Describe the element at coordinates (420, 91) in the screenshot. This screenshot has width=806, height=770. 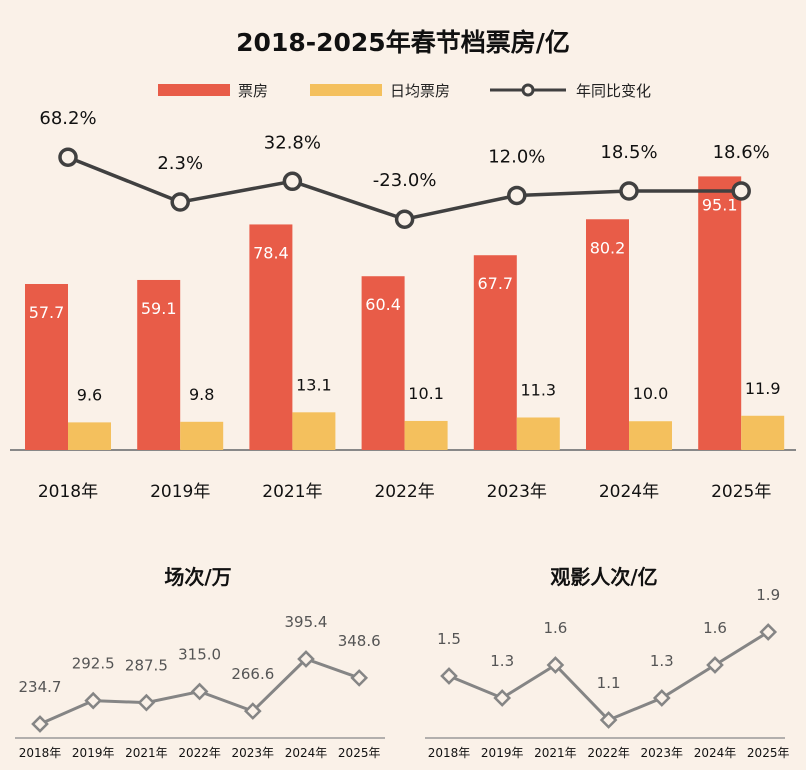
I see `legend-label-avg-box-office: 日均票房` at that location.